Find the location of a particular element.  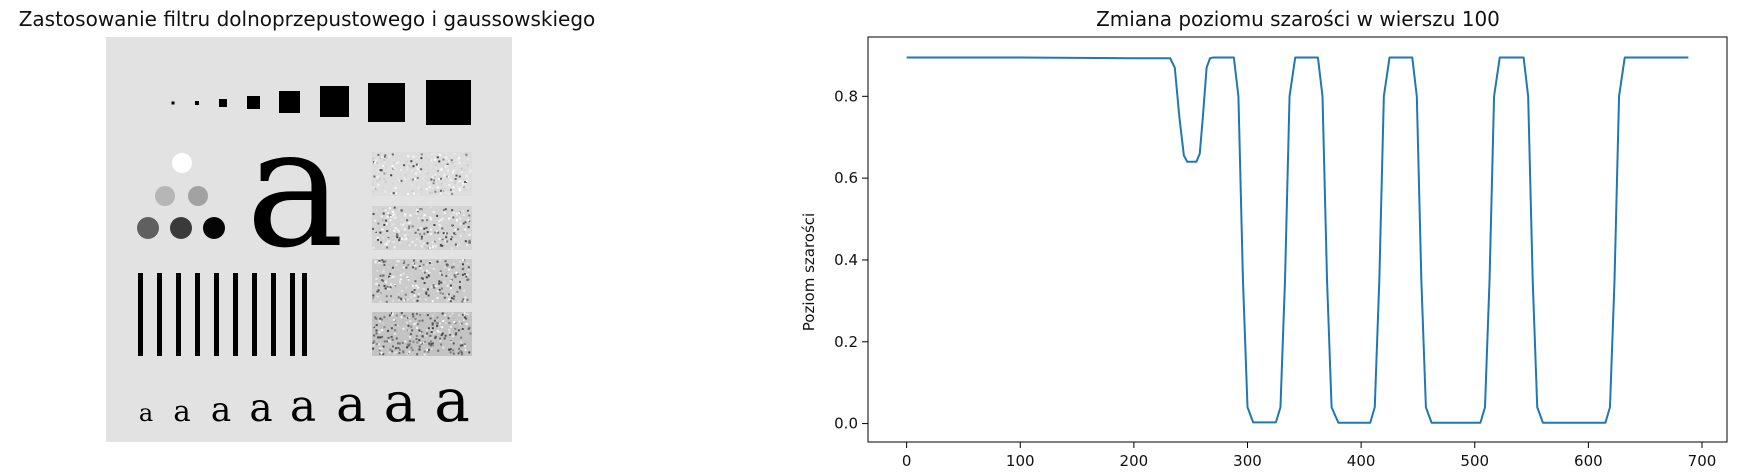

x-tick-label: 100 is located at coordinates (1020, 461).